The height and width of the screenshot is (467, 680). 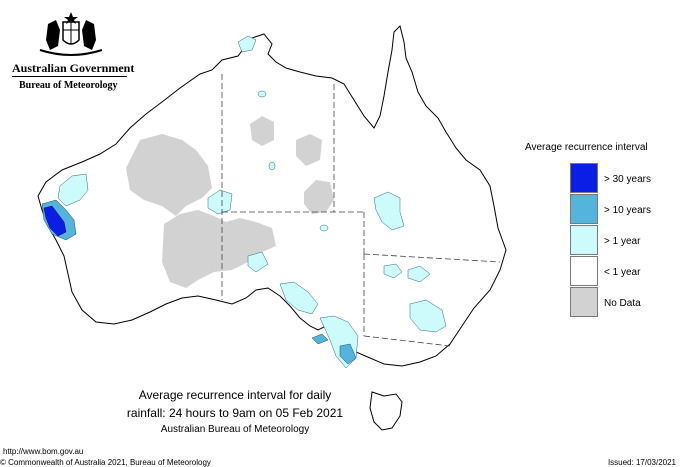 I want to click on legend-swatch-under-1-year, so click(x=584, y=271).